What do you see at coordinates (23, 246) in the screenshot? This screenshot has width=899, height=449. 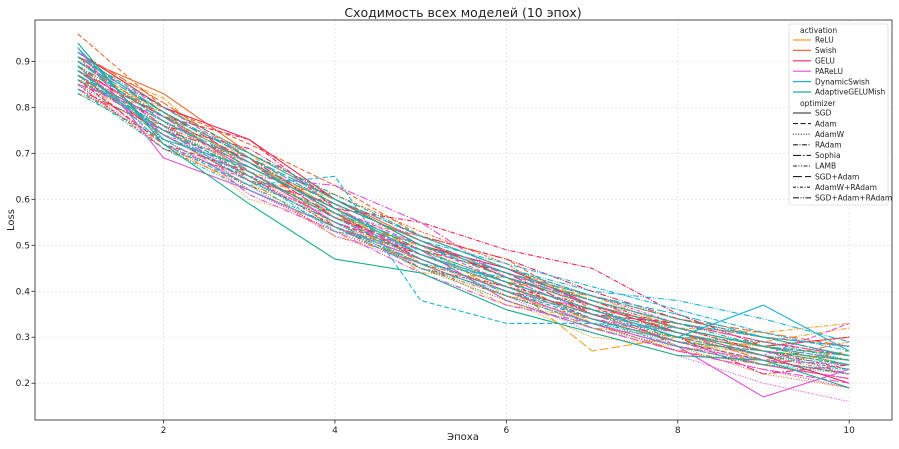 I see `y-tick-label: 0.5` at bounding box center [23, 246].